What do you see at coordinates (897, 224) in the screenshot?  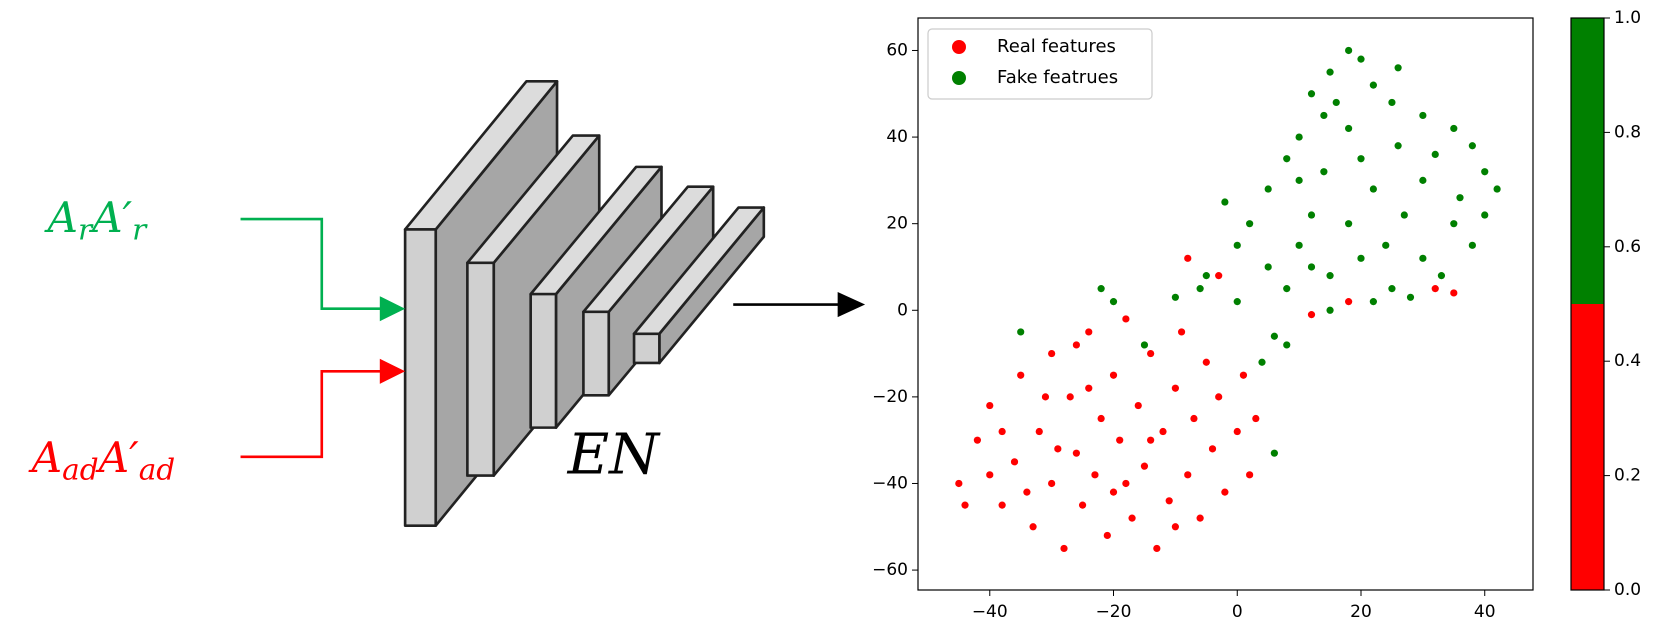 I see `y-tick-label: 20` at bounding box center [897, 224].